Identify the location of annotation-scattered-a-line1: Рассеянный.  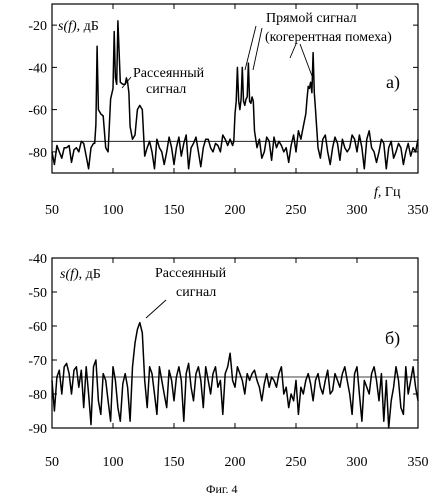
(169, 73).